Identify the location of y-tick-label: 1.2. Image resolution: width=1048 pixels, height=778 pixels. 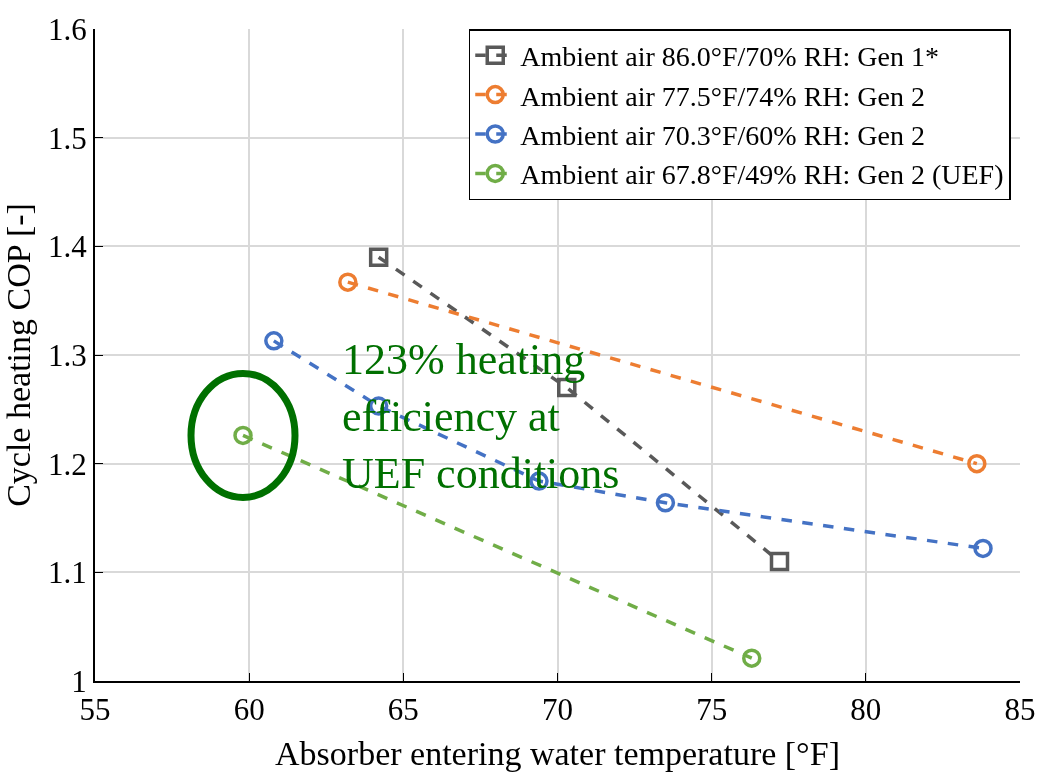
(67, 464).